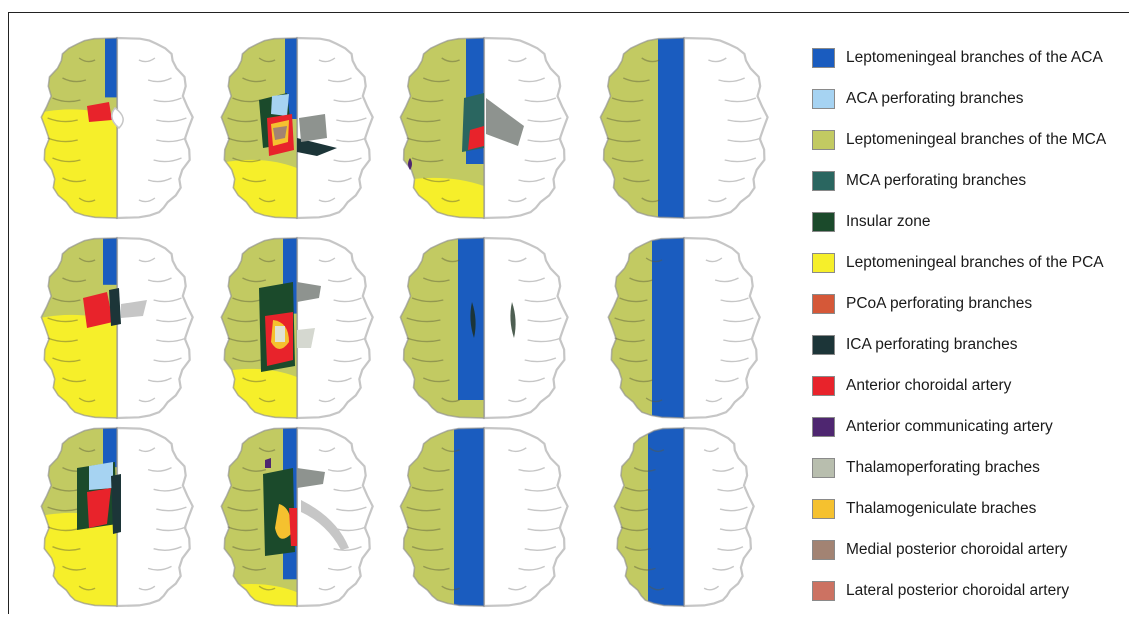 The height and width of the screenshot is (618, 1129). Describe the element at coordinates (970, 597) in the screenshot. I see `legend-item-lateral-posterior-choroidal: Lateral posterior choroidal artery` at that location.